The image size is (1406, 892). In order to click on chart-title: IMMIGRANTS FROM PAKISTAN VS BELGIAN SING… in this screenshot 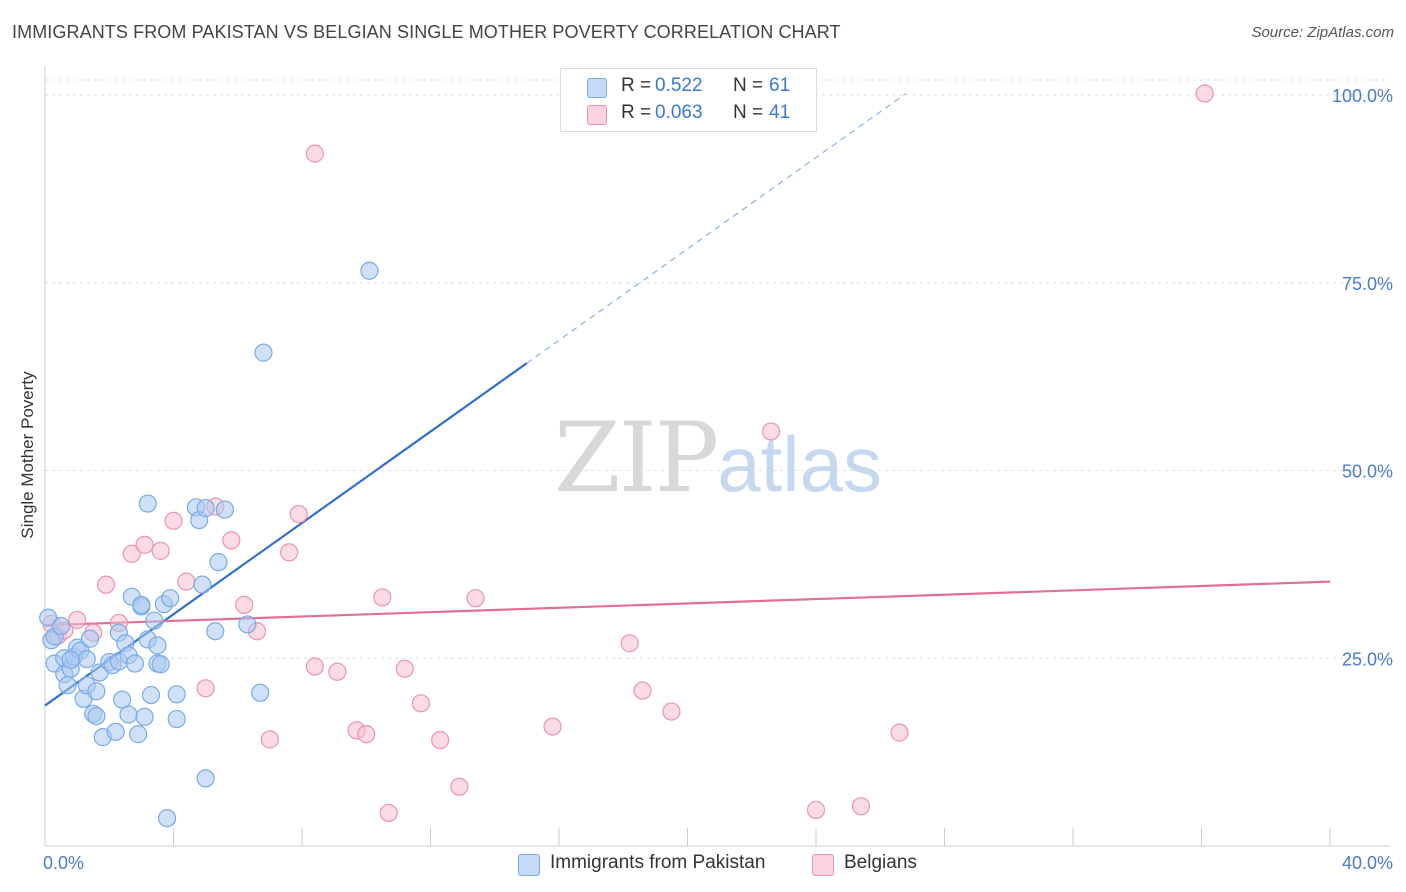, I will do `click(426, 32)`.